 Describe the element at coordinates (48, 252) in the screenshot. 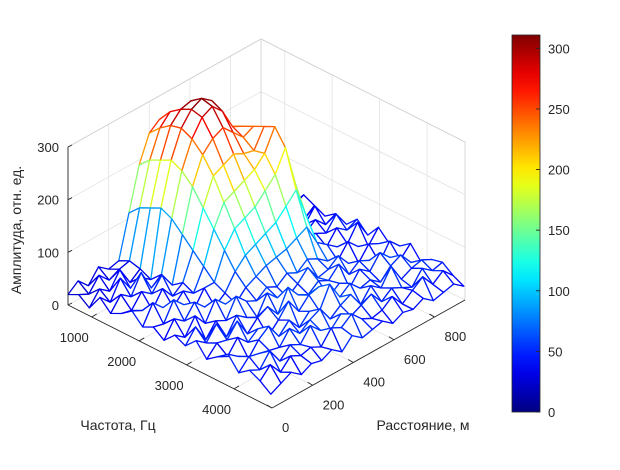

I see `z-tick-label: 100` at that location.